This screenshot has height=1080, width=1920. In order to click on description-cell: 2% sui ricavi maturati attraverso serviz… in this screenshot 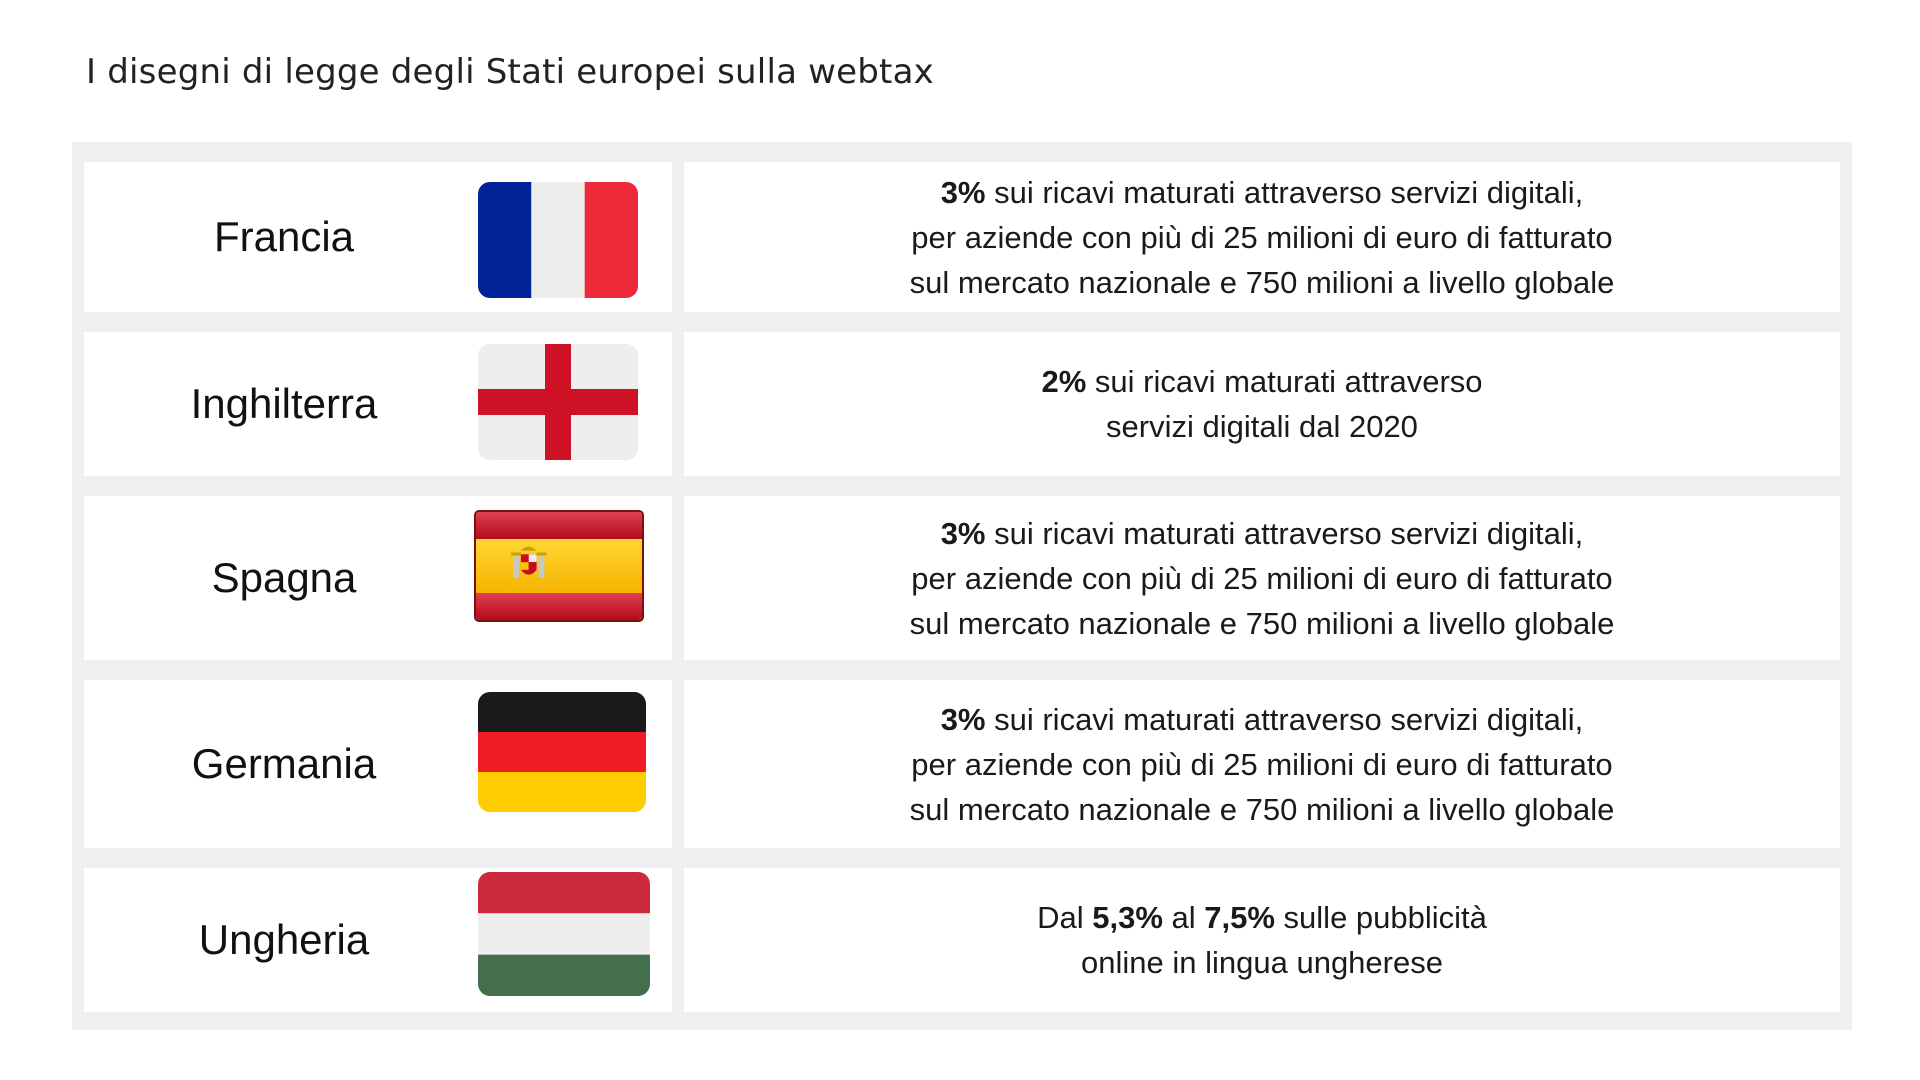, I will do `click(1262, 404)`.